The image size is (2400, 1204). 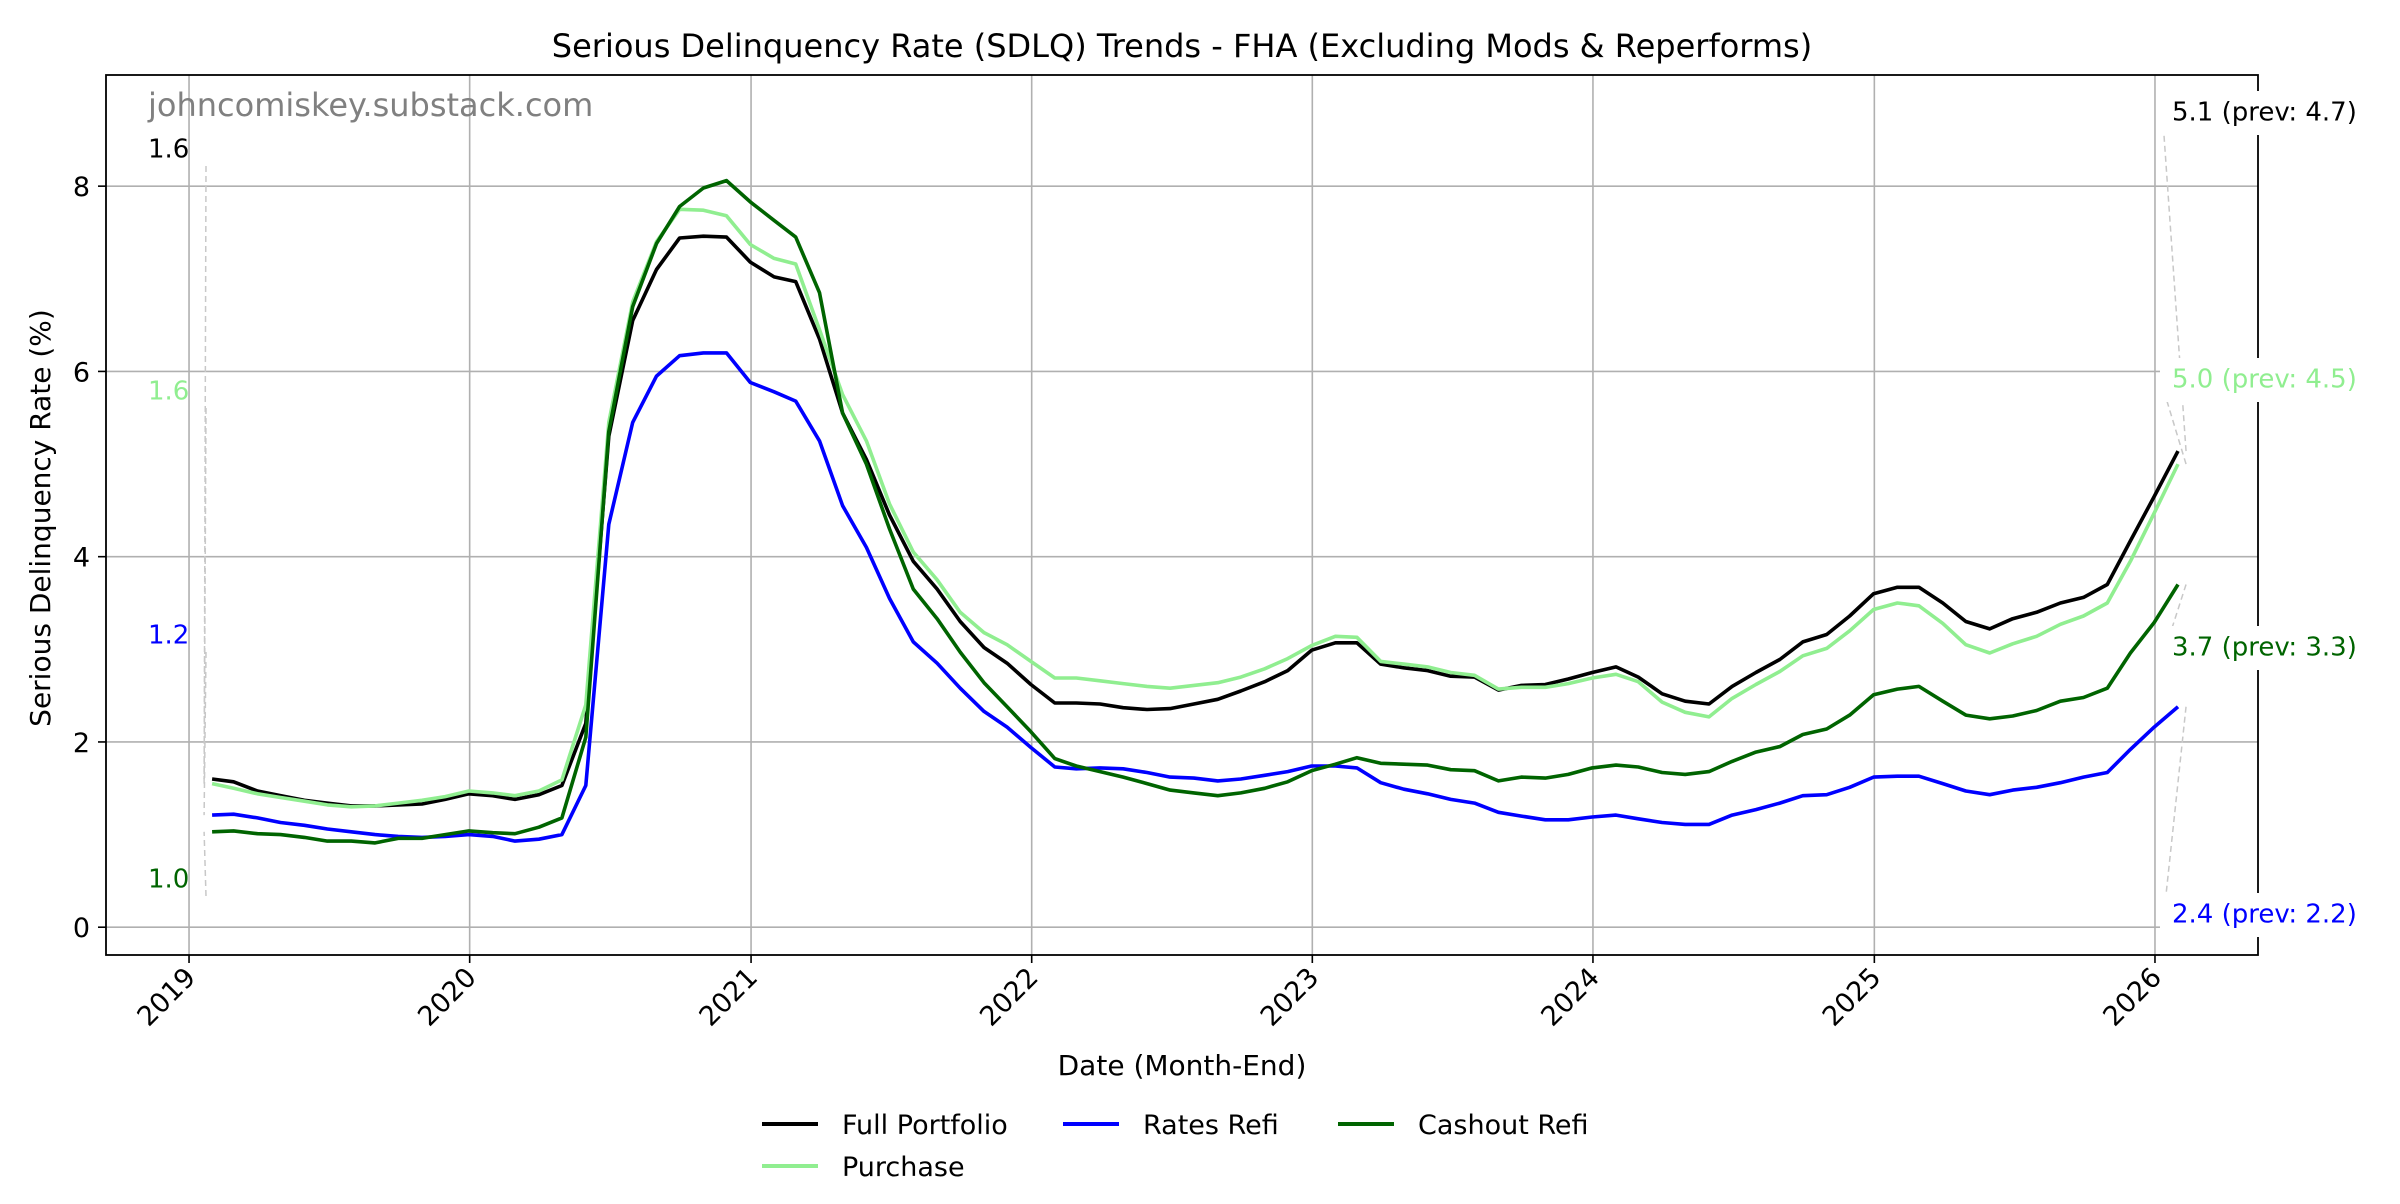 I want to click on start-value-label-purchase: 1.6, so click(x=168, y=392).